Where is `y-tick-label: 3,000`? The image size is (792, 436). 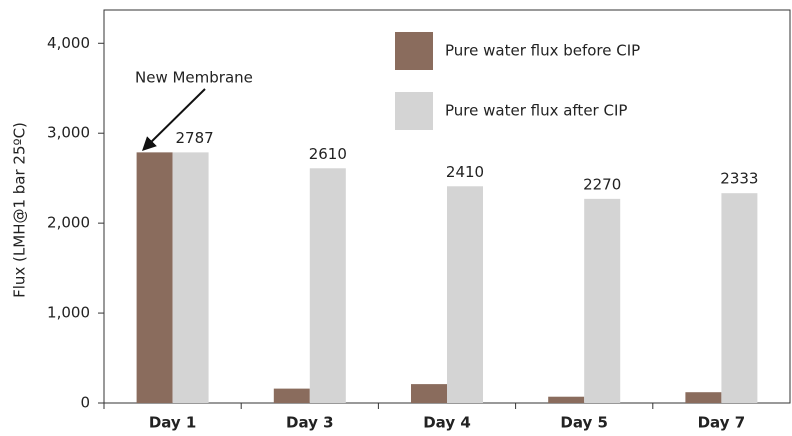
y-tick-label: 3,000 is located at coordinates (68, 133).